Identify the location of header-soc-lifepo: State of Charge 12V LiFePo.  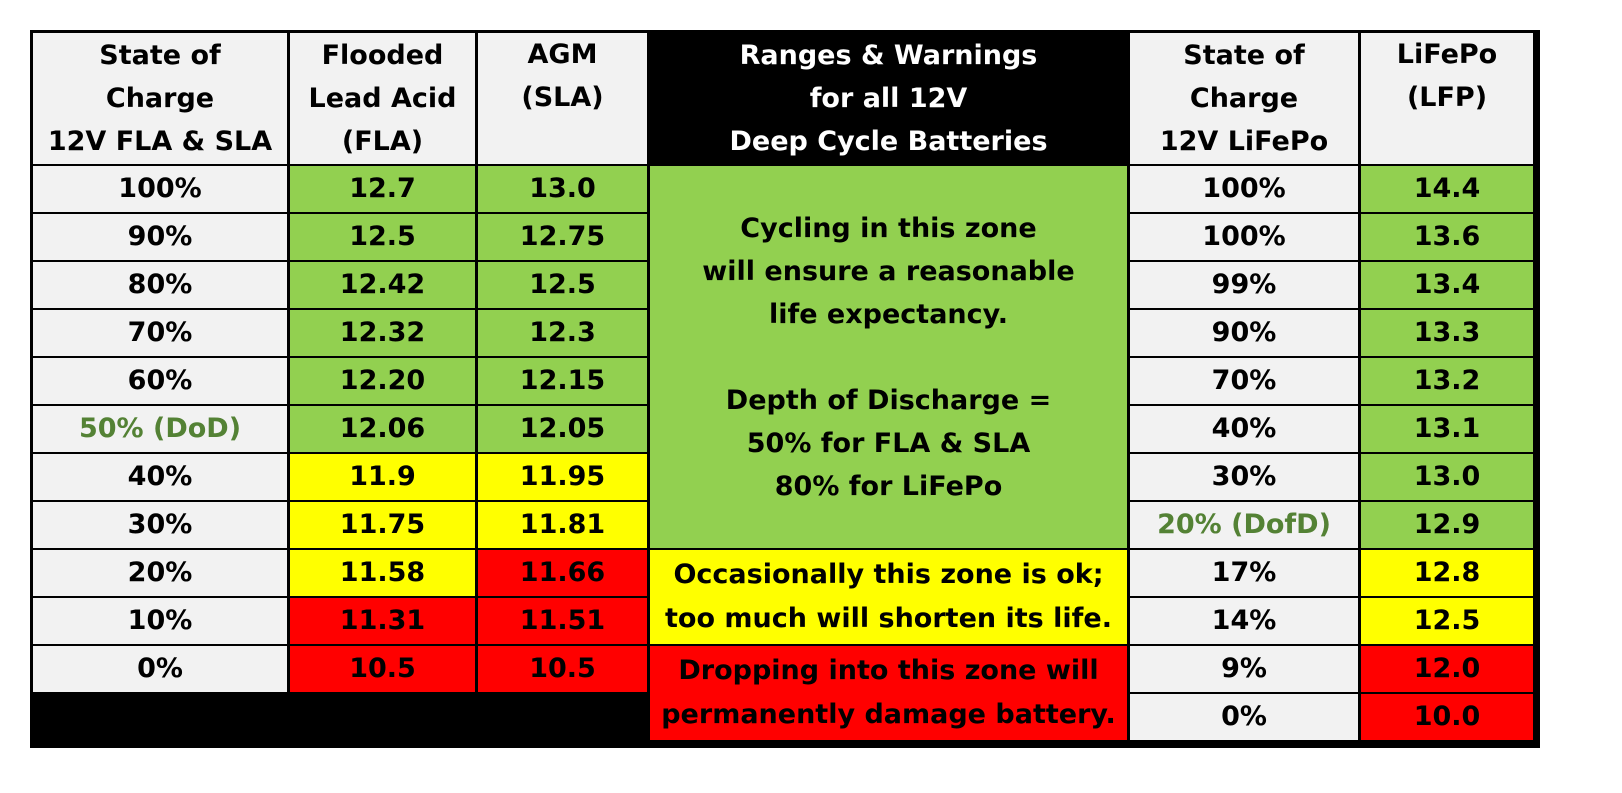
(1244, 98).